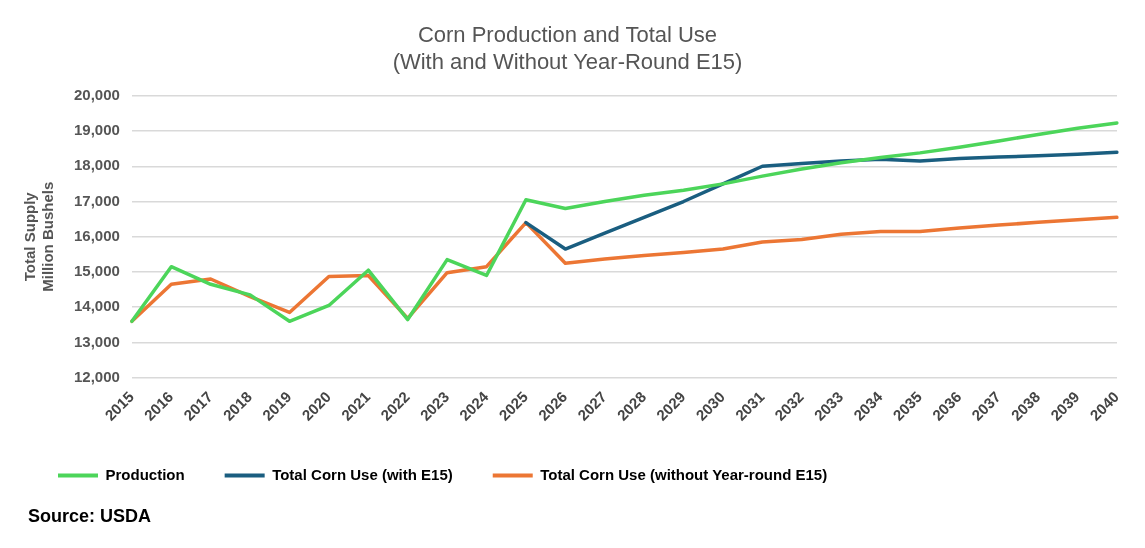 The width and height of the screenshot is (1145, 548). Describe the element at coordinates (362, 474) in the screenshot. I see `legend-label: Total Corn Use (with E15)` at that location.